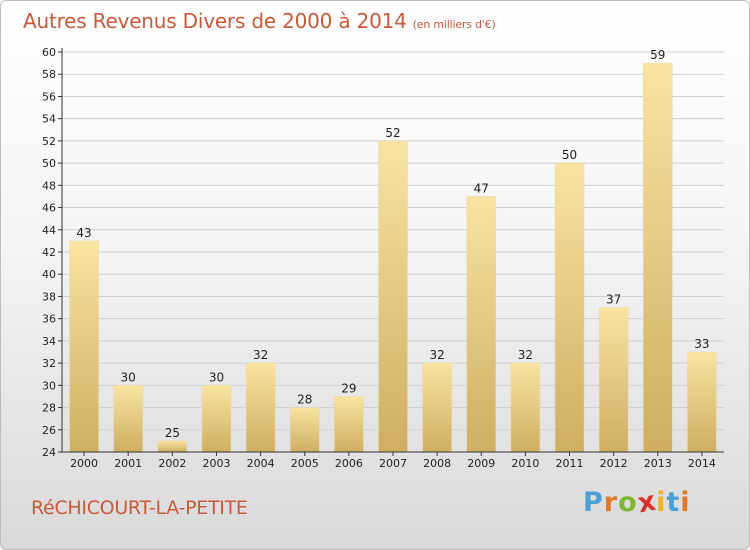 The height and width of the screenshot is (550, 750). What do you see at coordinates (128, 463) in the screenshot?
I see `x-tick-label-2001: 2001` at bounding box center [128, 463].